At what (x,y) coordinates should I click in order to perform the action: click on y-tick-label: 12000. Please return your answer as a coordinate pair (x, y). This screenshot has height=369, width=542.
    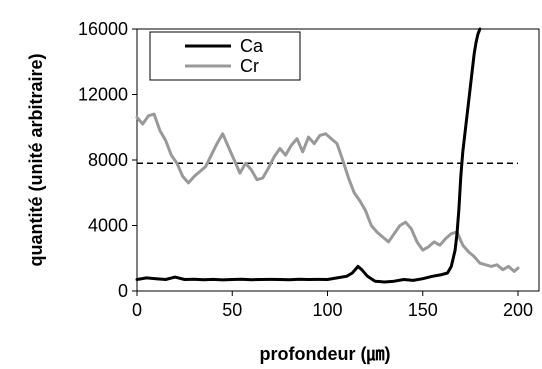
    Looking at the image, I should click on (103, 95).